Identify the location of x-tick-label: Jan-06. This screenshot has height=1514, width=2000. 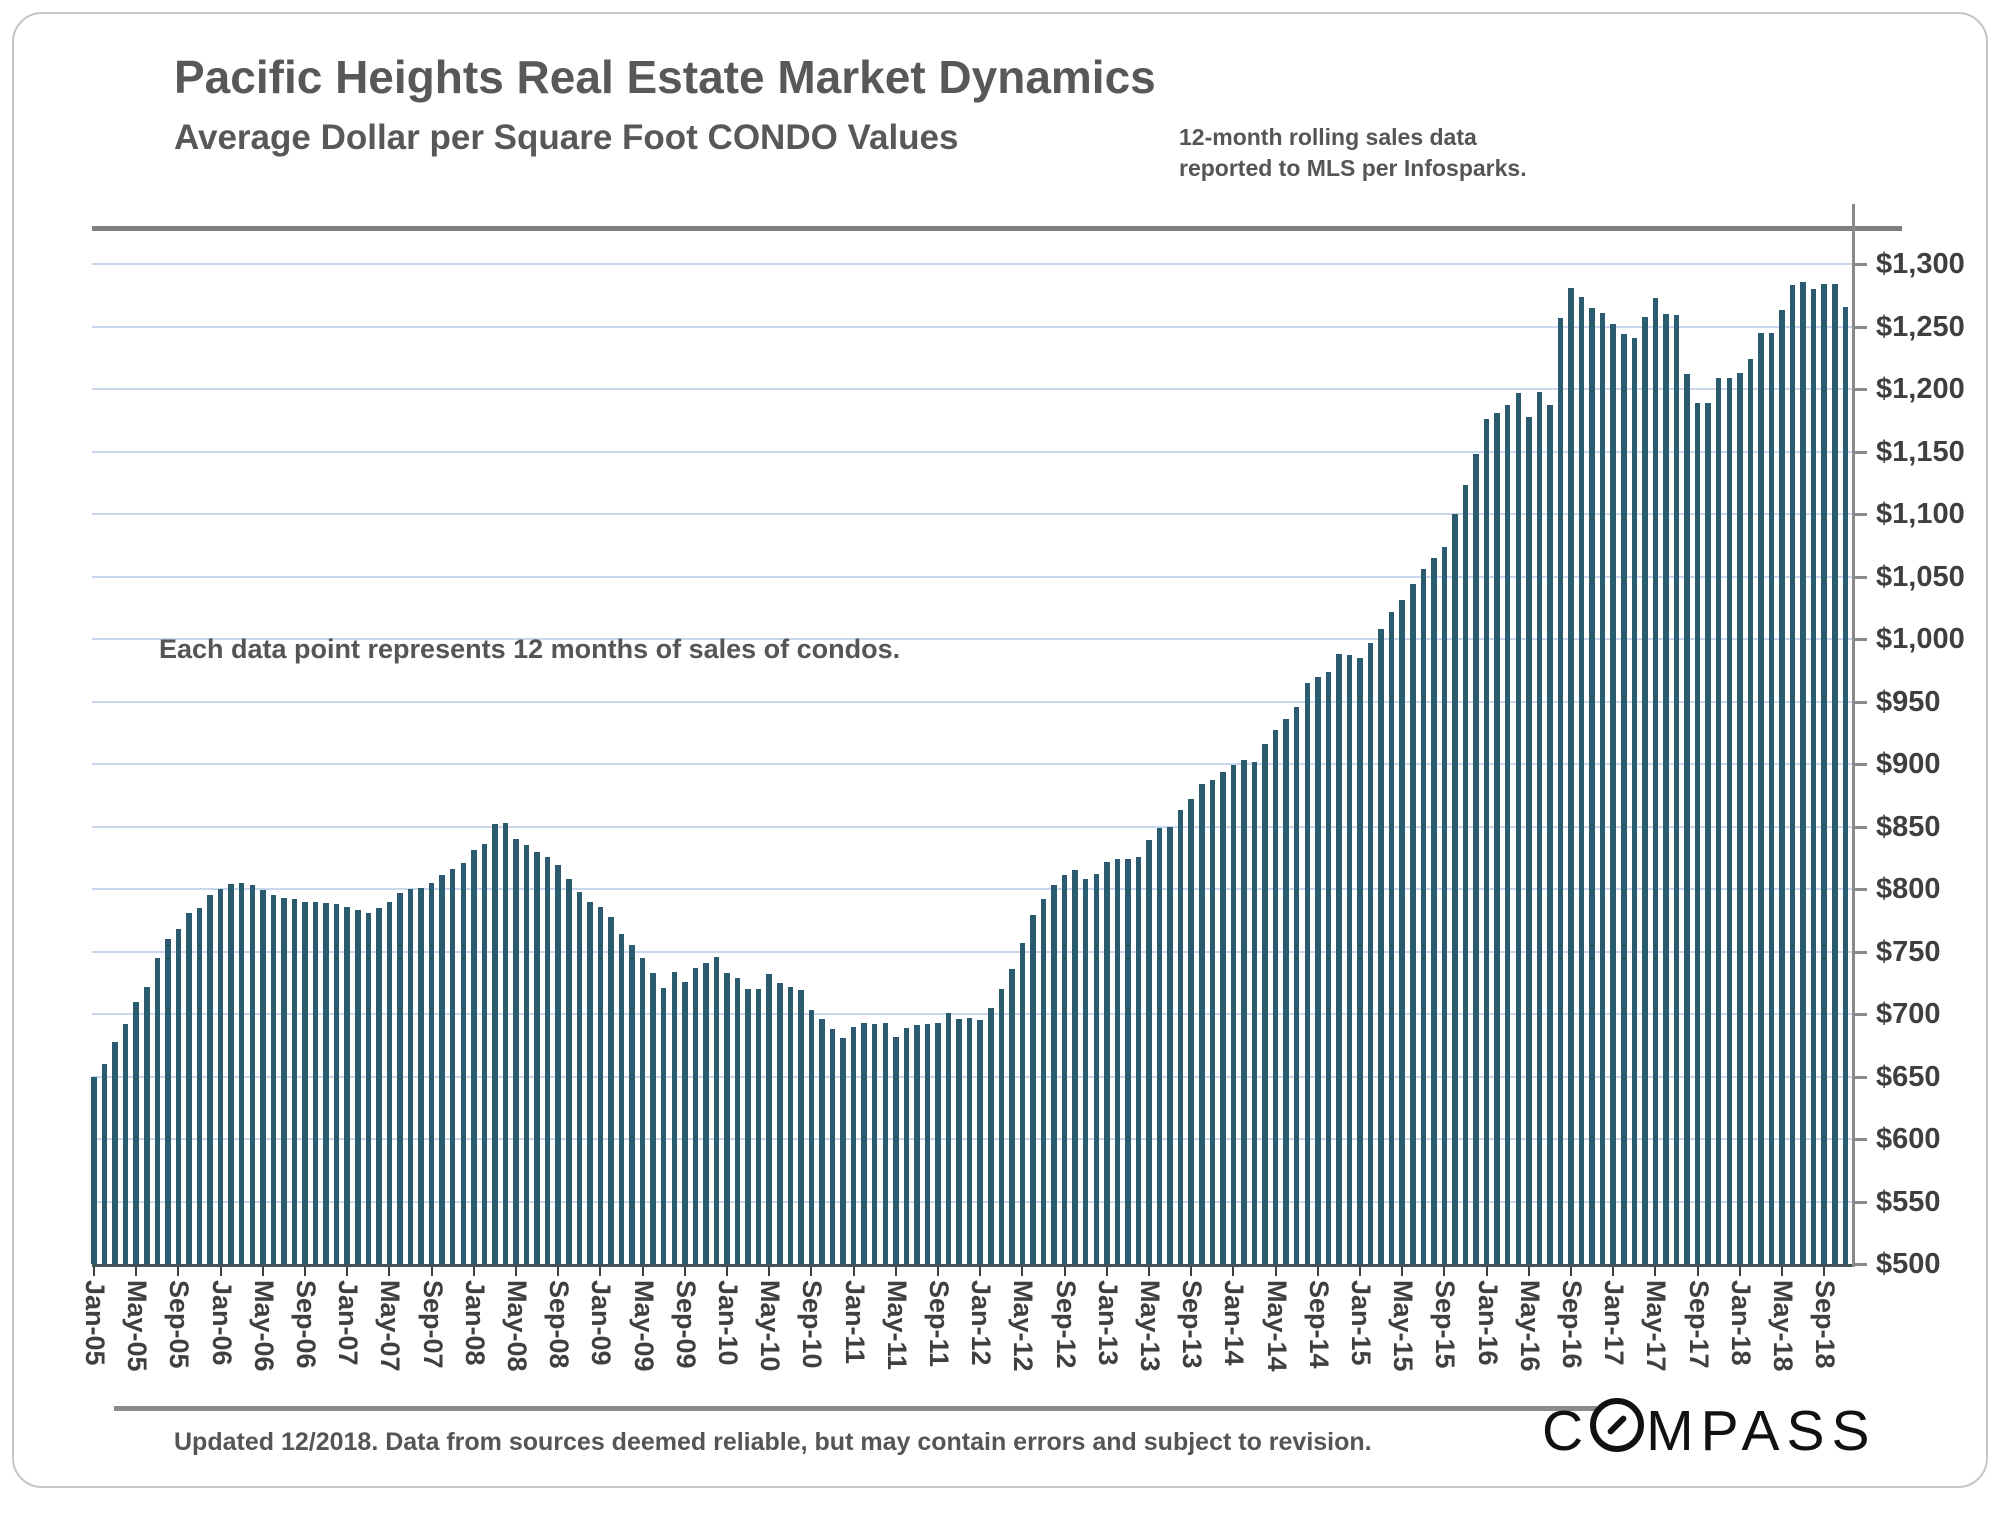
(221, 1323).